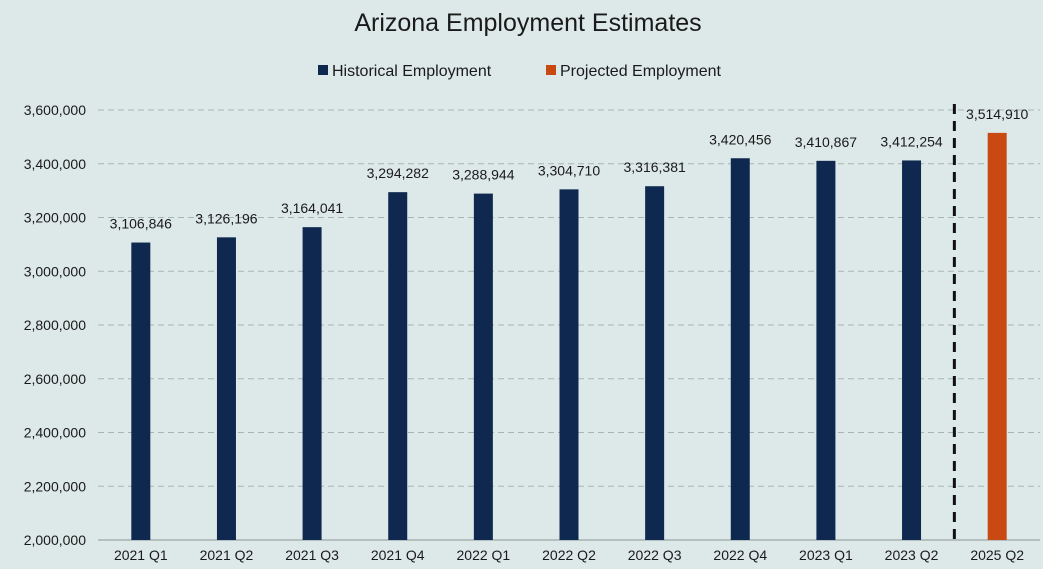  What do you see at coordinates (55, 164) in the screenshot?
I see `y-tick-label: 3,400,000` at bounding box center [55, 164].